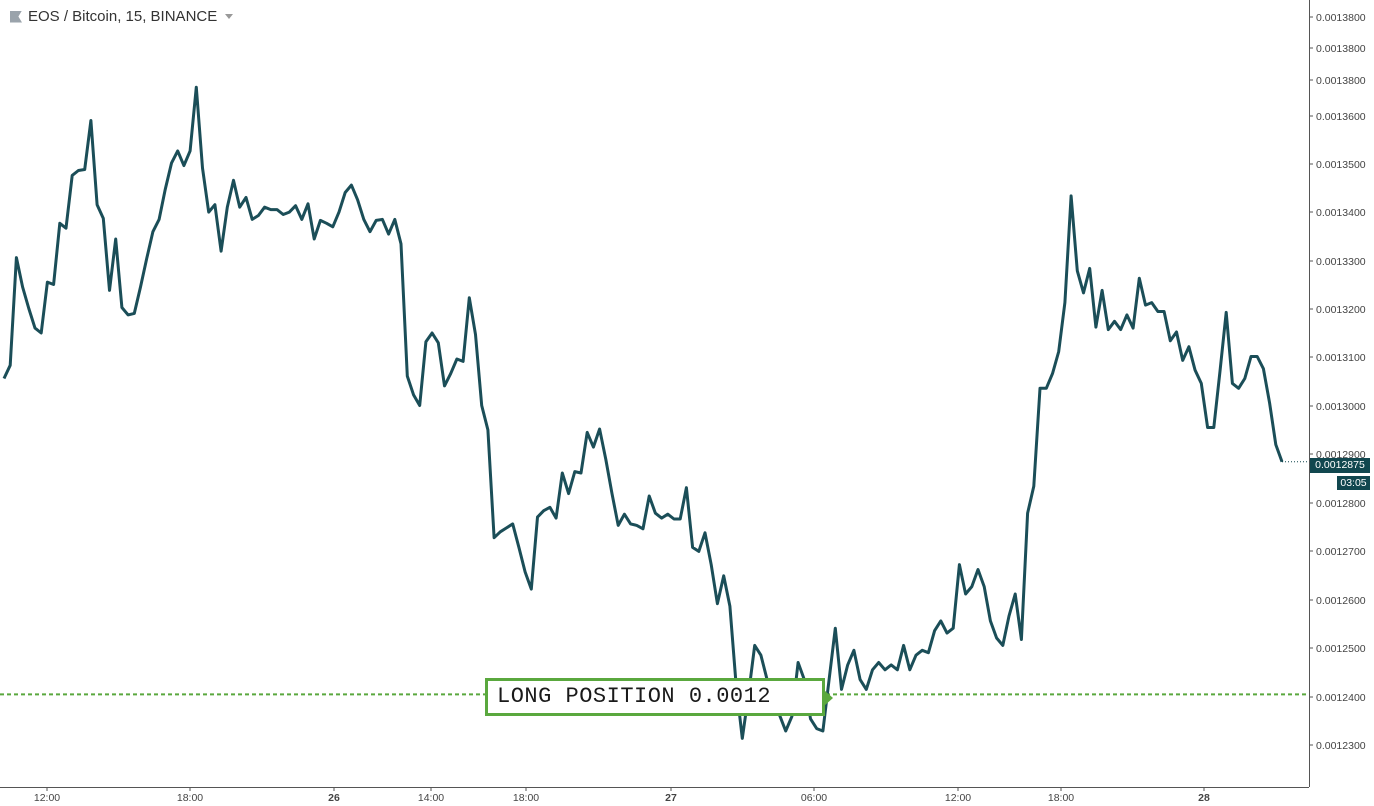  What do you see at coordinates (1341, 746) in the screenshot?
I see `y-tick-label: 0.0012300` at bounding box center [1341, 746].